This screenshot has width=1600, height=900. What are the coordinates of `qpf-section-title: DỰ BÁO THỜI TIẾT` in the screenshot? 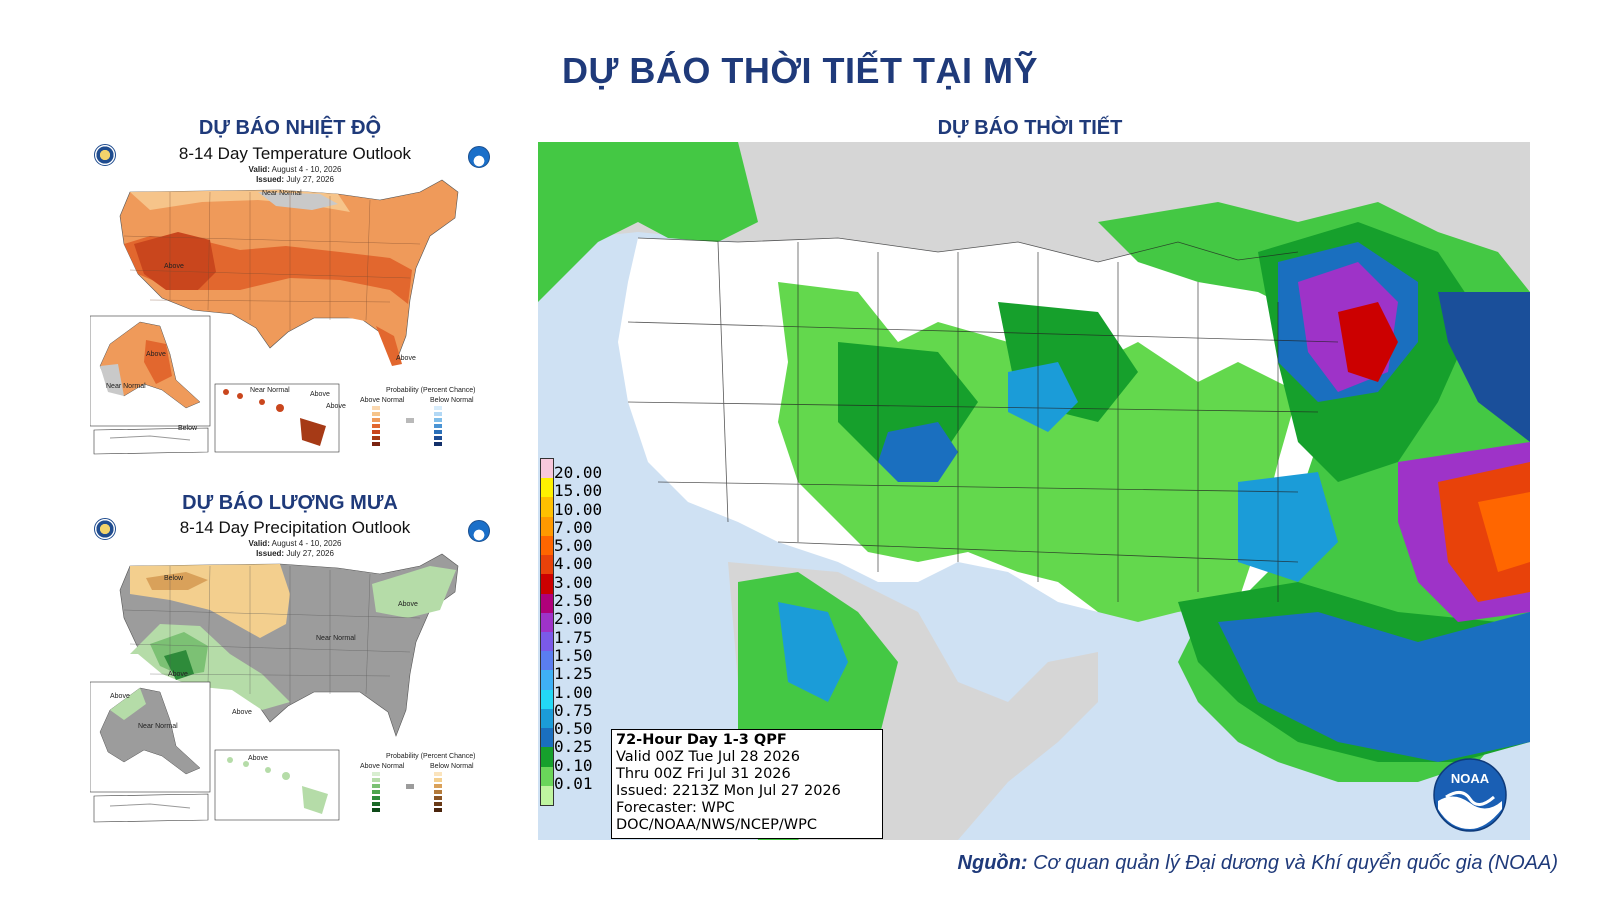 It's located at (1030, 128).